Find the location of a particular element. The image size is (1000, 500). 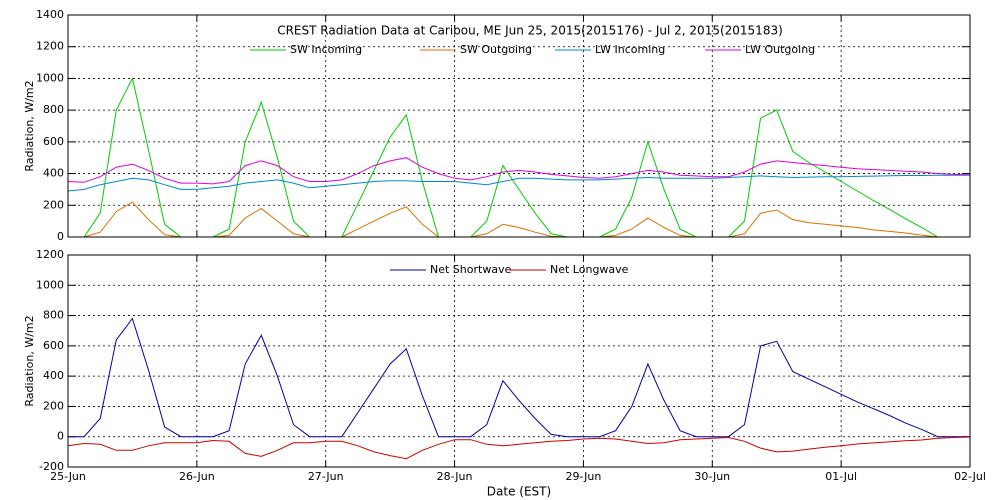

x-tick-label: 29-Jun is located at coordinates (584, 476).